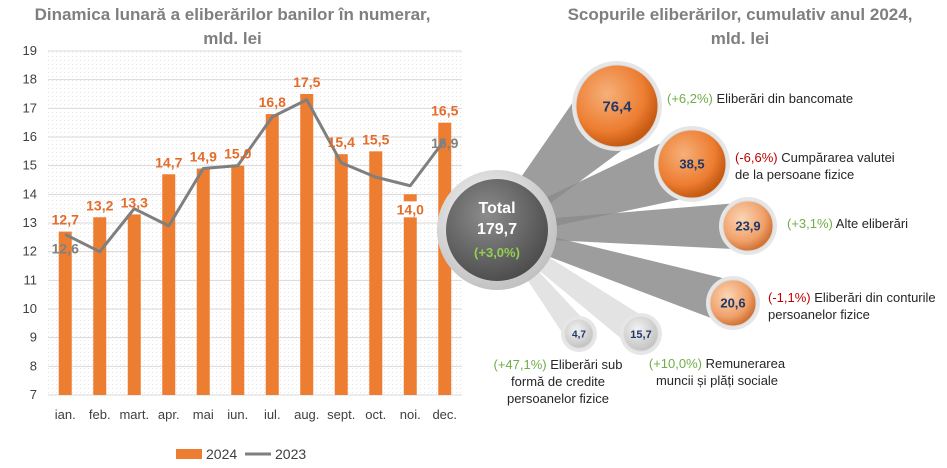  Describe the element at coordinates (815, 157) in the screenshot. I see `purpose-label: (-6,6%) Cumpărarea valutei` at that location.